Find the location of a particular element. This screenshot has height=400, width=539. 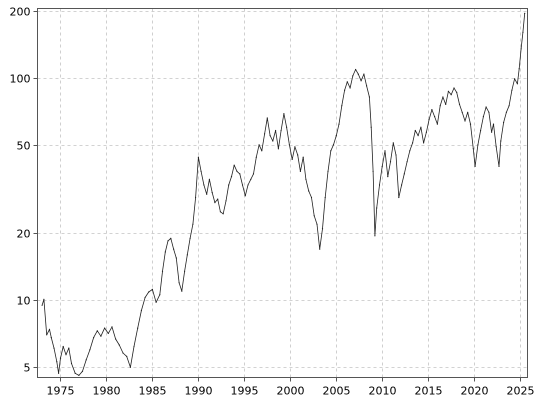

x-tick-label: 1980 is located at coordinates (107, 391).